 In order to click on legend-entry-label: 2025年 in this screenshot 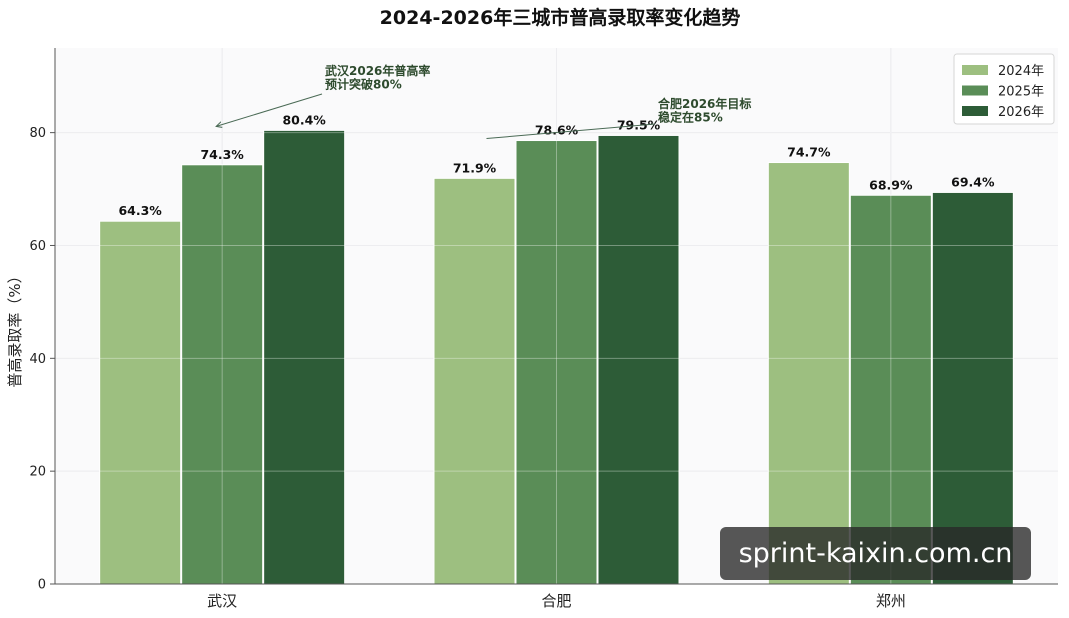, I will do `click(1021, 92)`.